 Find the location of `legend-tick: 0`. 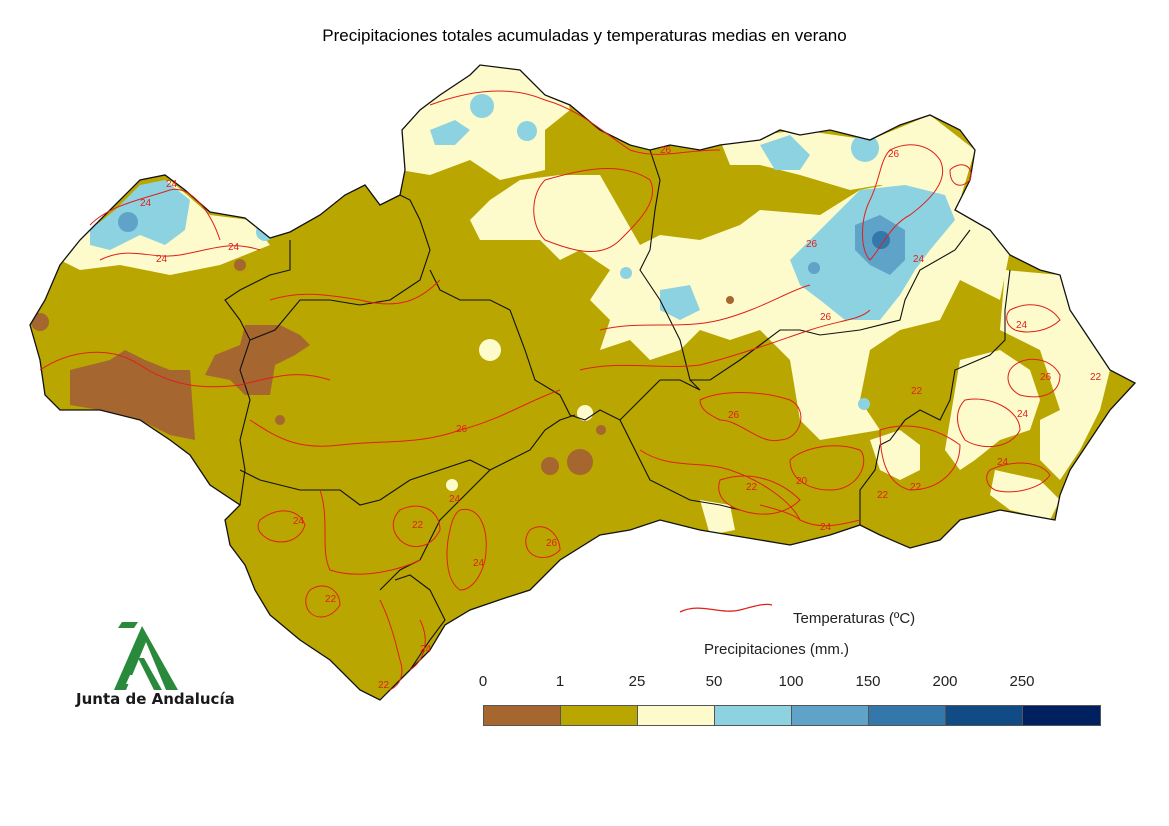

legend-tick: 0 is located at coordinates (483, 681).